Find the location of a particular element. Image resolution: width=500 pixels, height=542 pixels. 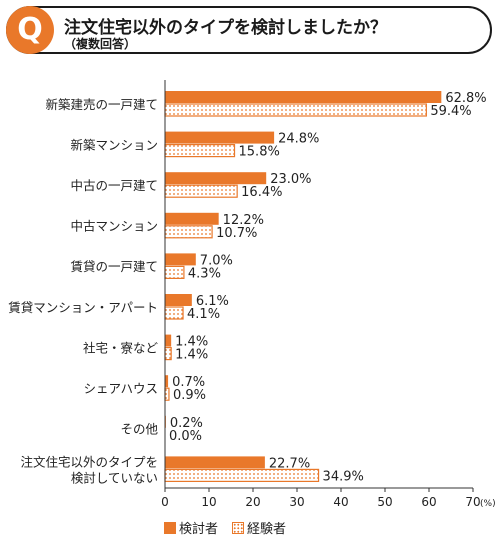

chart-subtitle: （複数回答） is located at coordinates (100, 44).